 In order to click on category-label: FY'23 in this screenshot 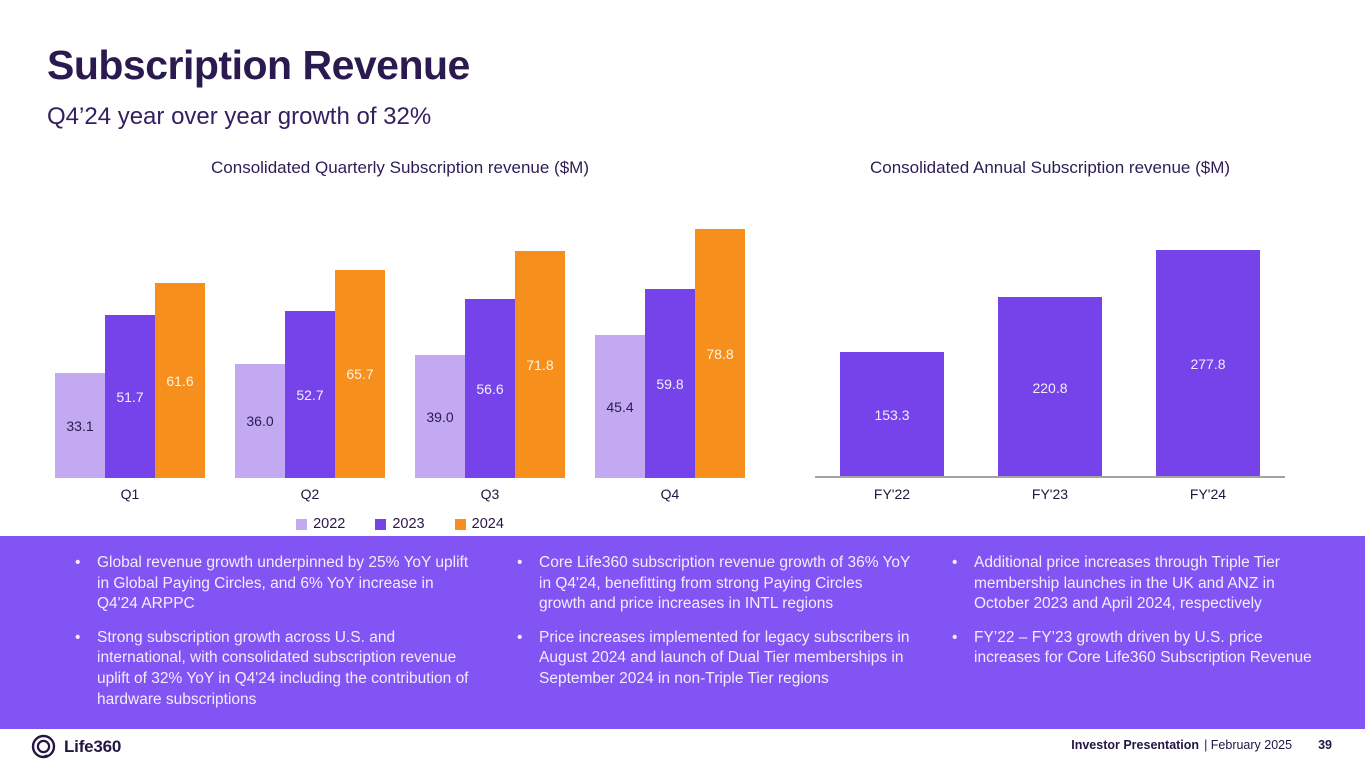, I will do `click(1050, 494)`.